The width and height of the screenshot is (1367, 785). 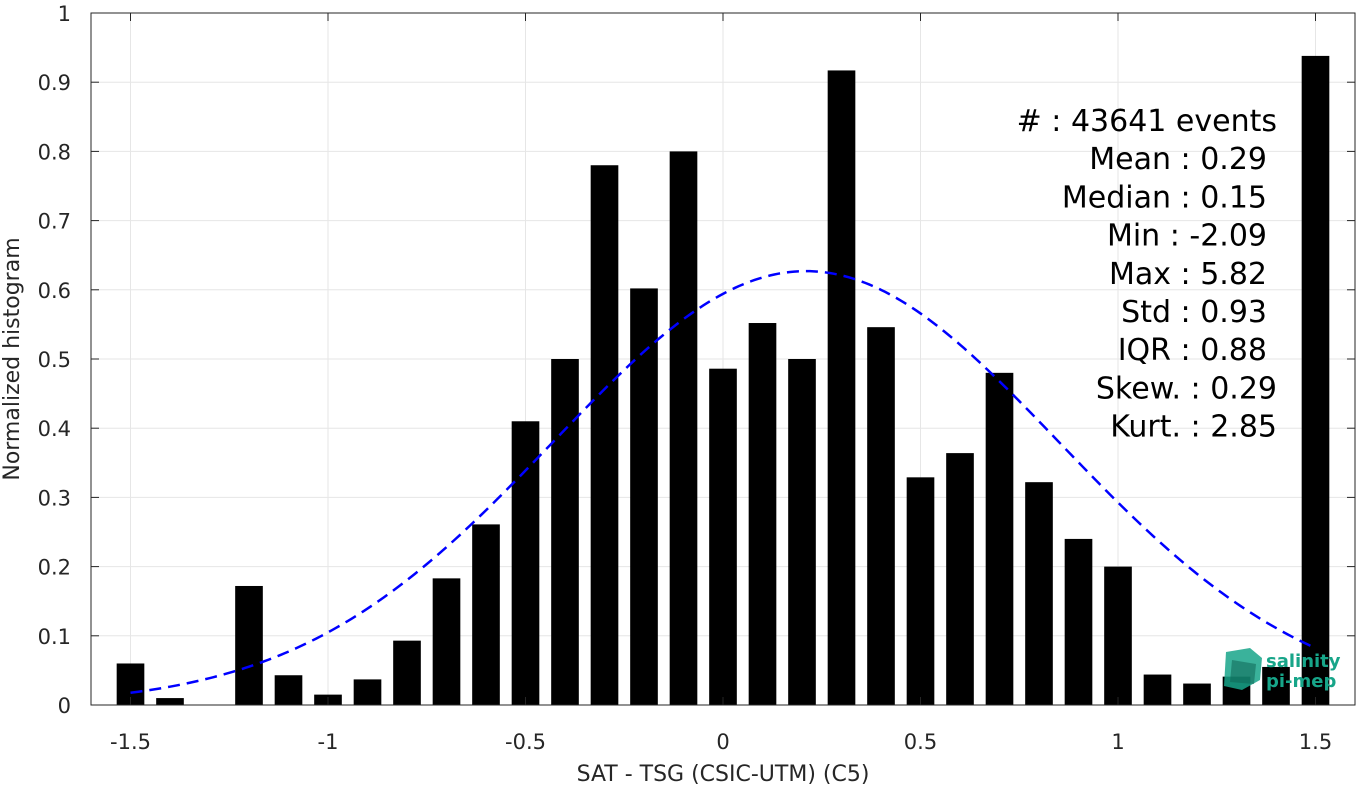 What do you see at coordinates (1194, 312) in the screenshot?
I see `stat-line: Std : 0.93` at bounding box center [1194, 312].